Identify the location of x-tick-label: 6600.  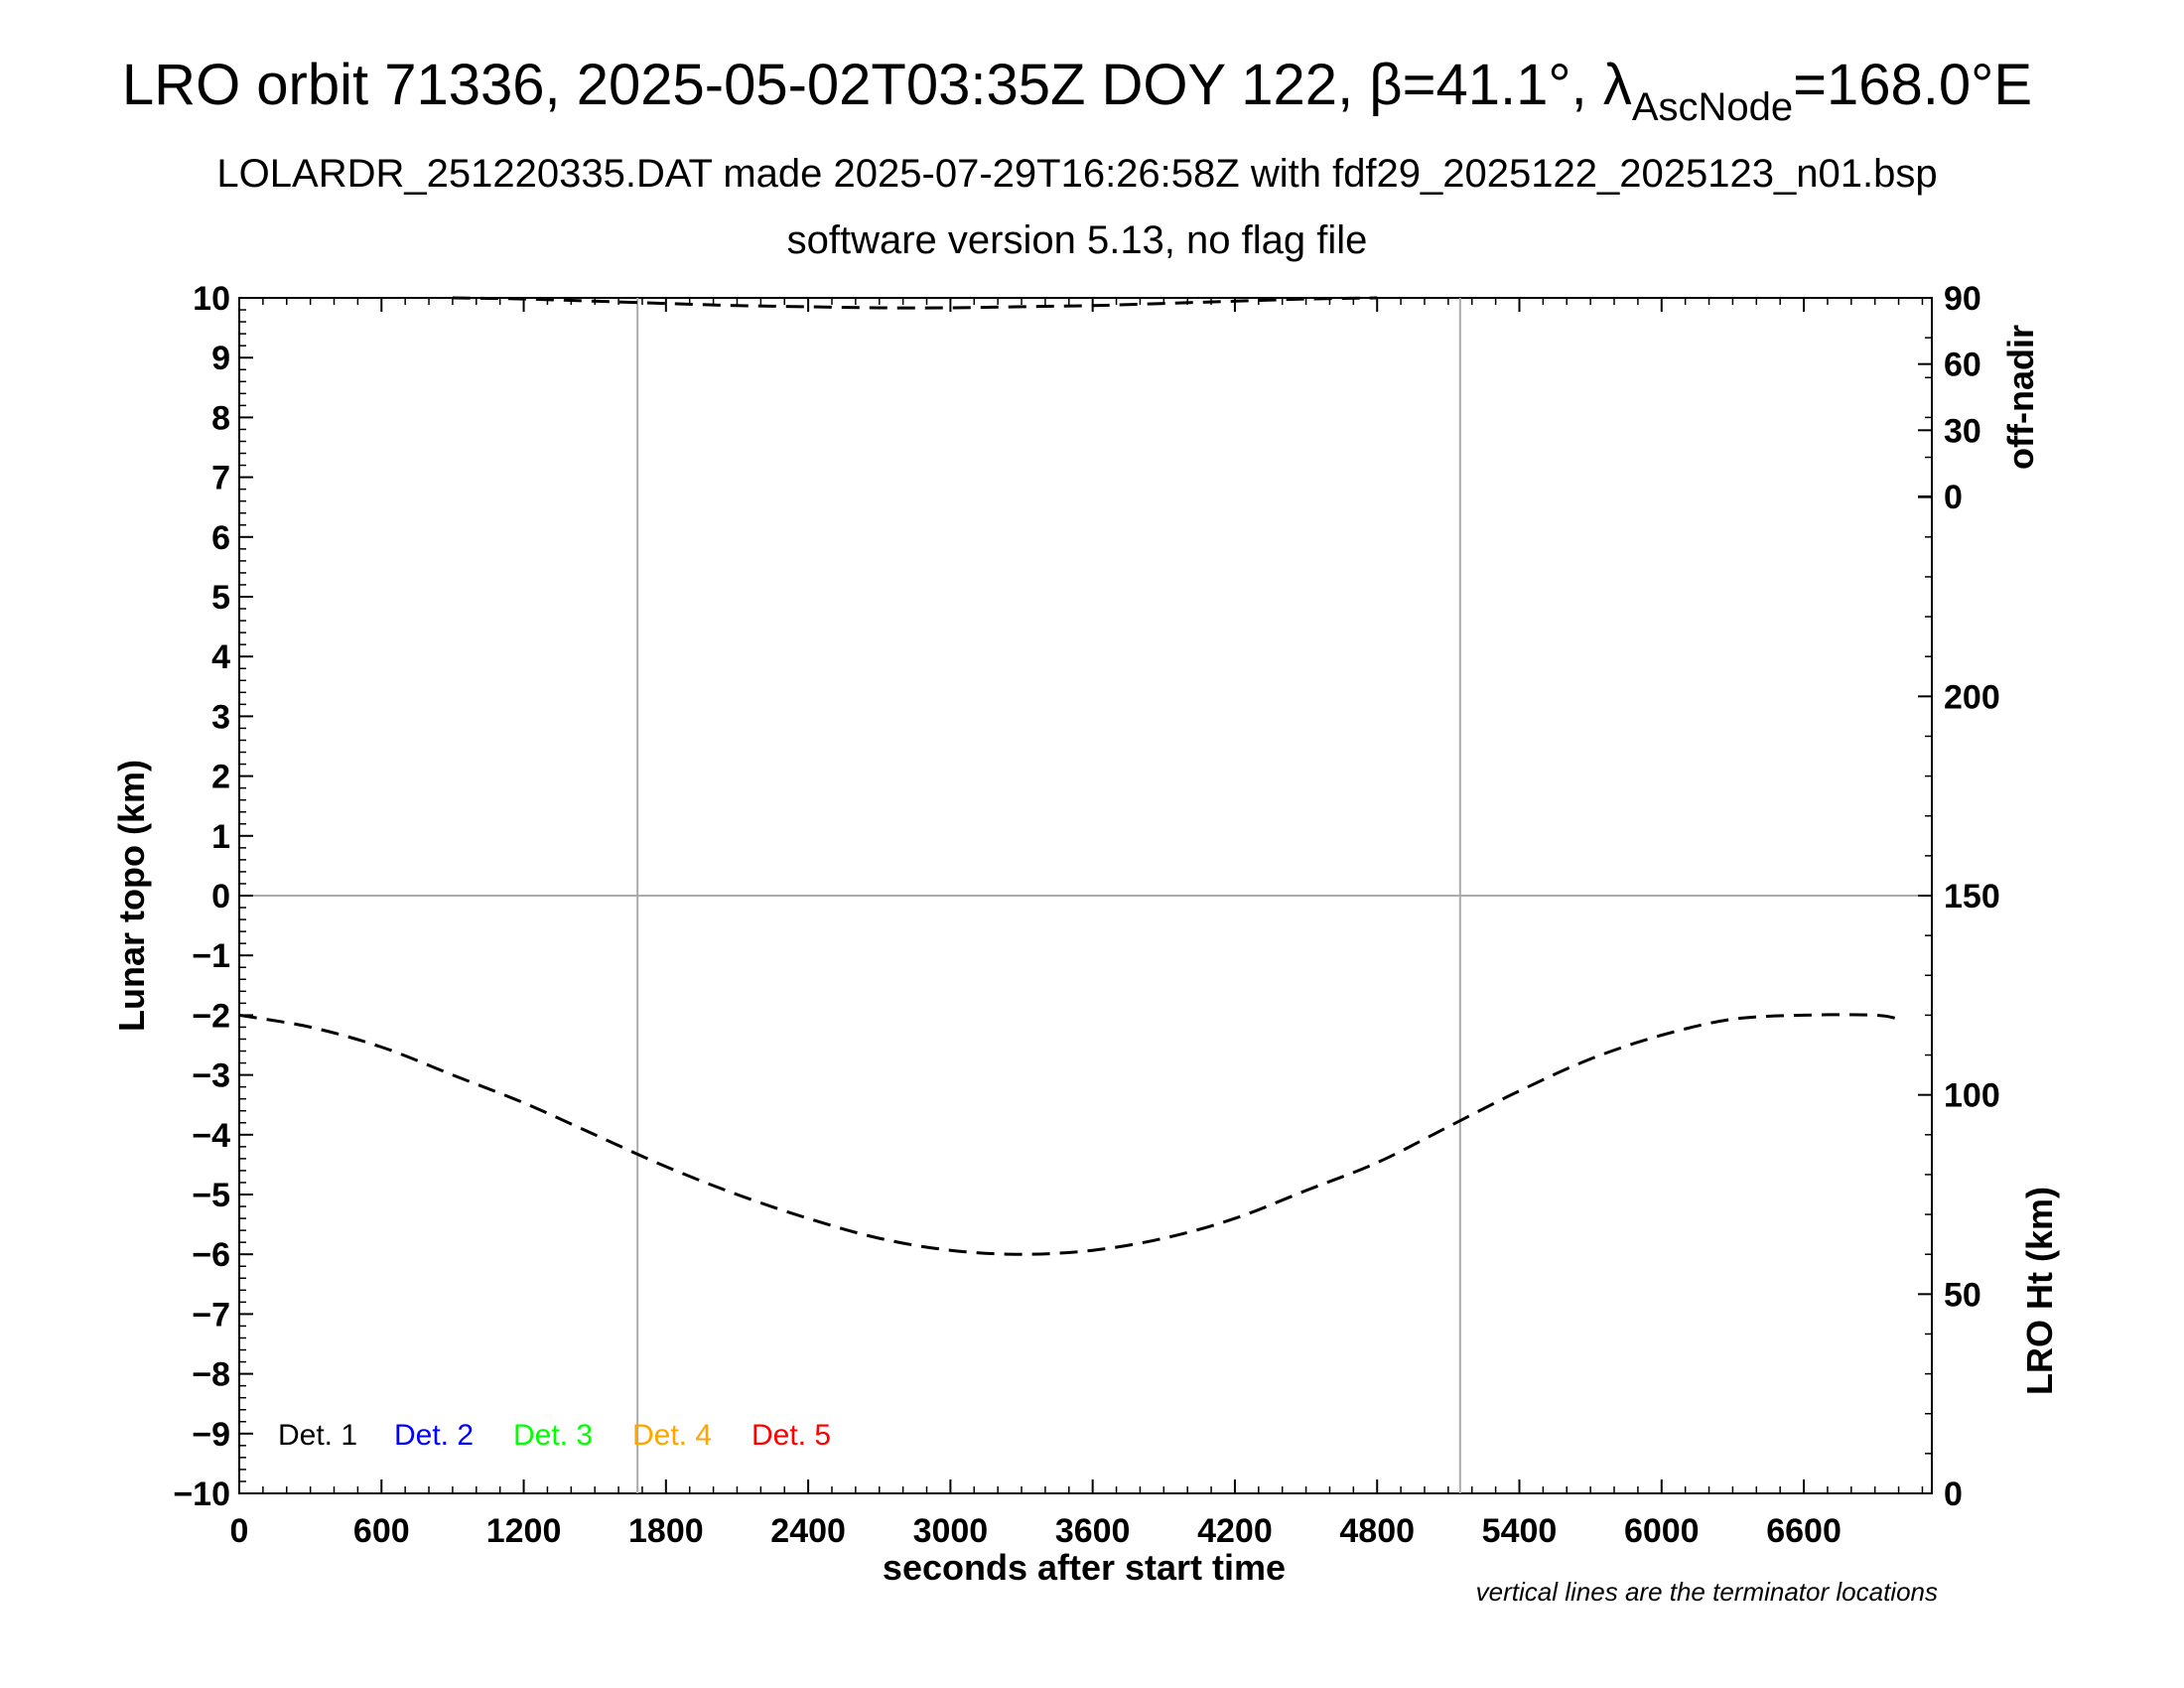
(1804, 1531).